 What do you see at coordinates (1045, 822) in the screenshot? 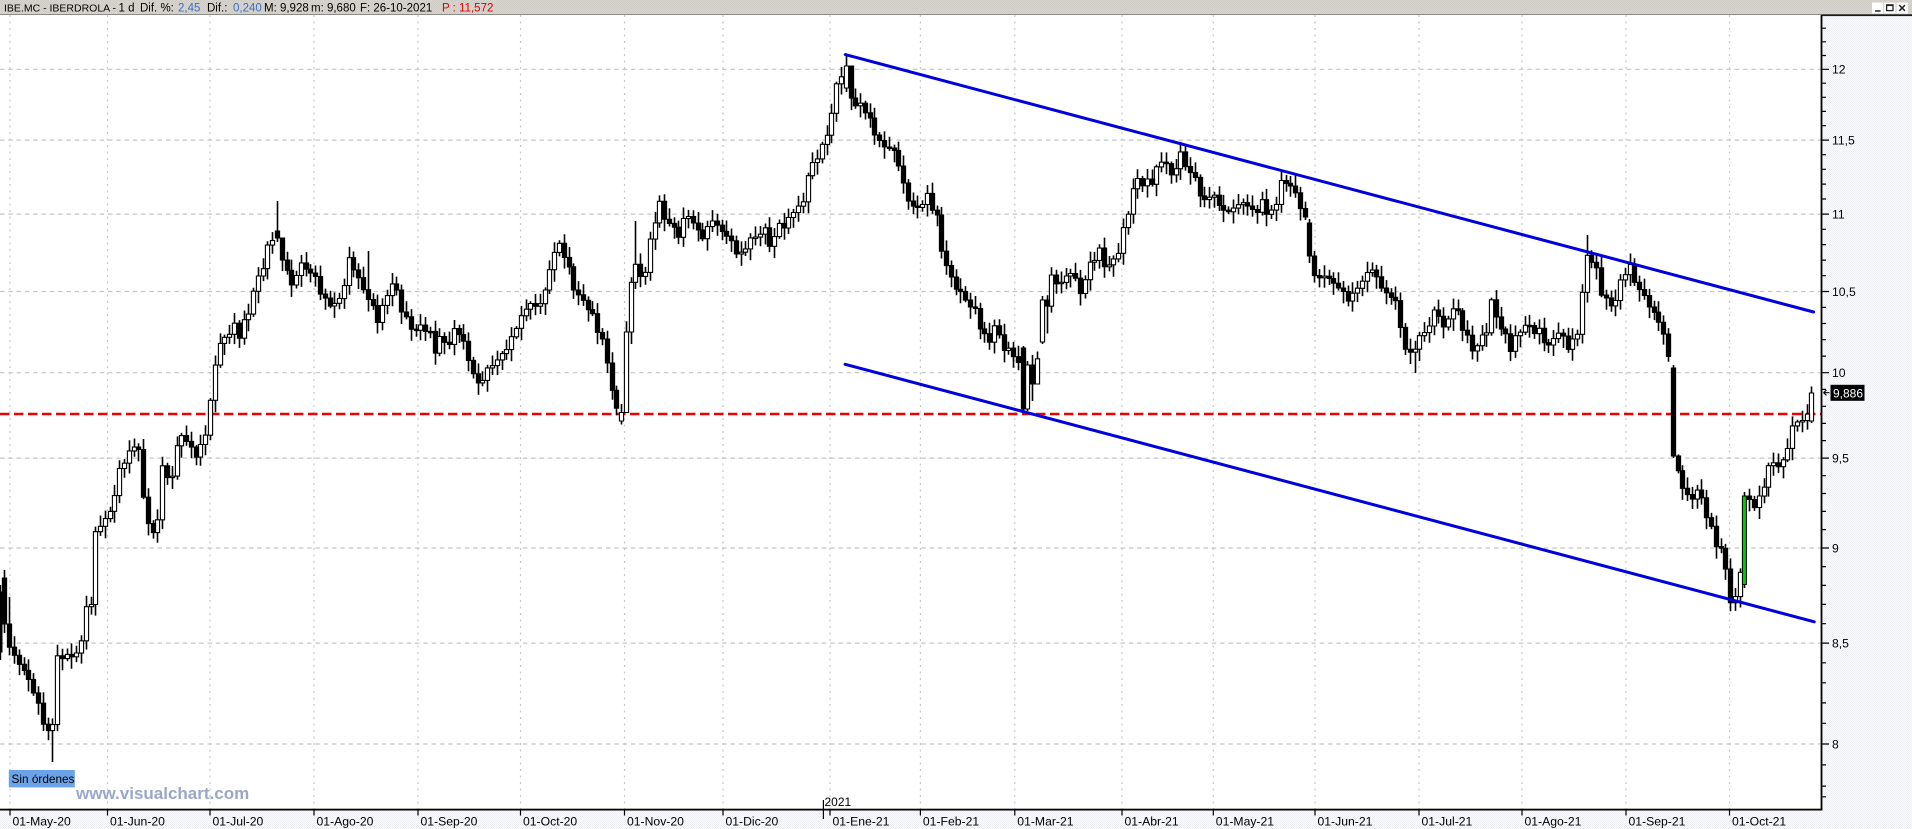
I see `svg-text: 01-Mar-21` at bounding box center [1045, 822].